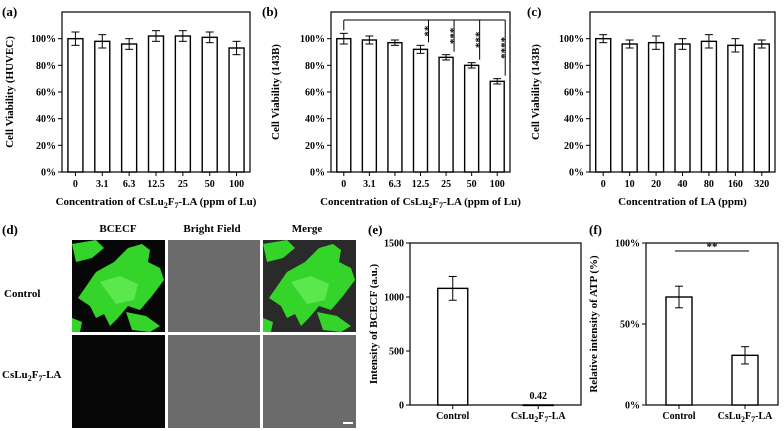 This screenshot has width=784, height=431. I want to click on panel-label-b: (b), so click(270, 11).